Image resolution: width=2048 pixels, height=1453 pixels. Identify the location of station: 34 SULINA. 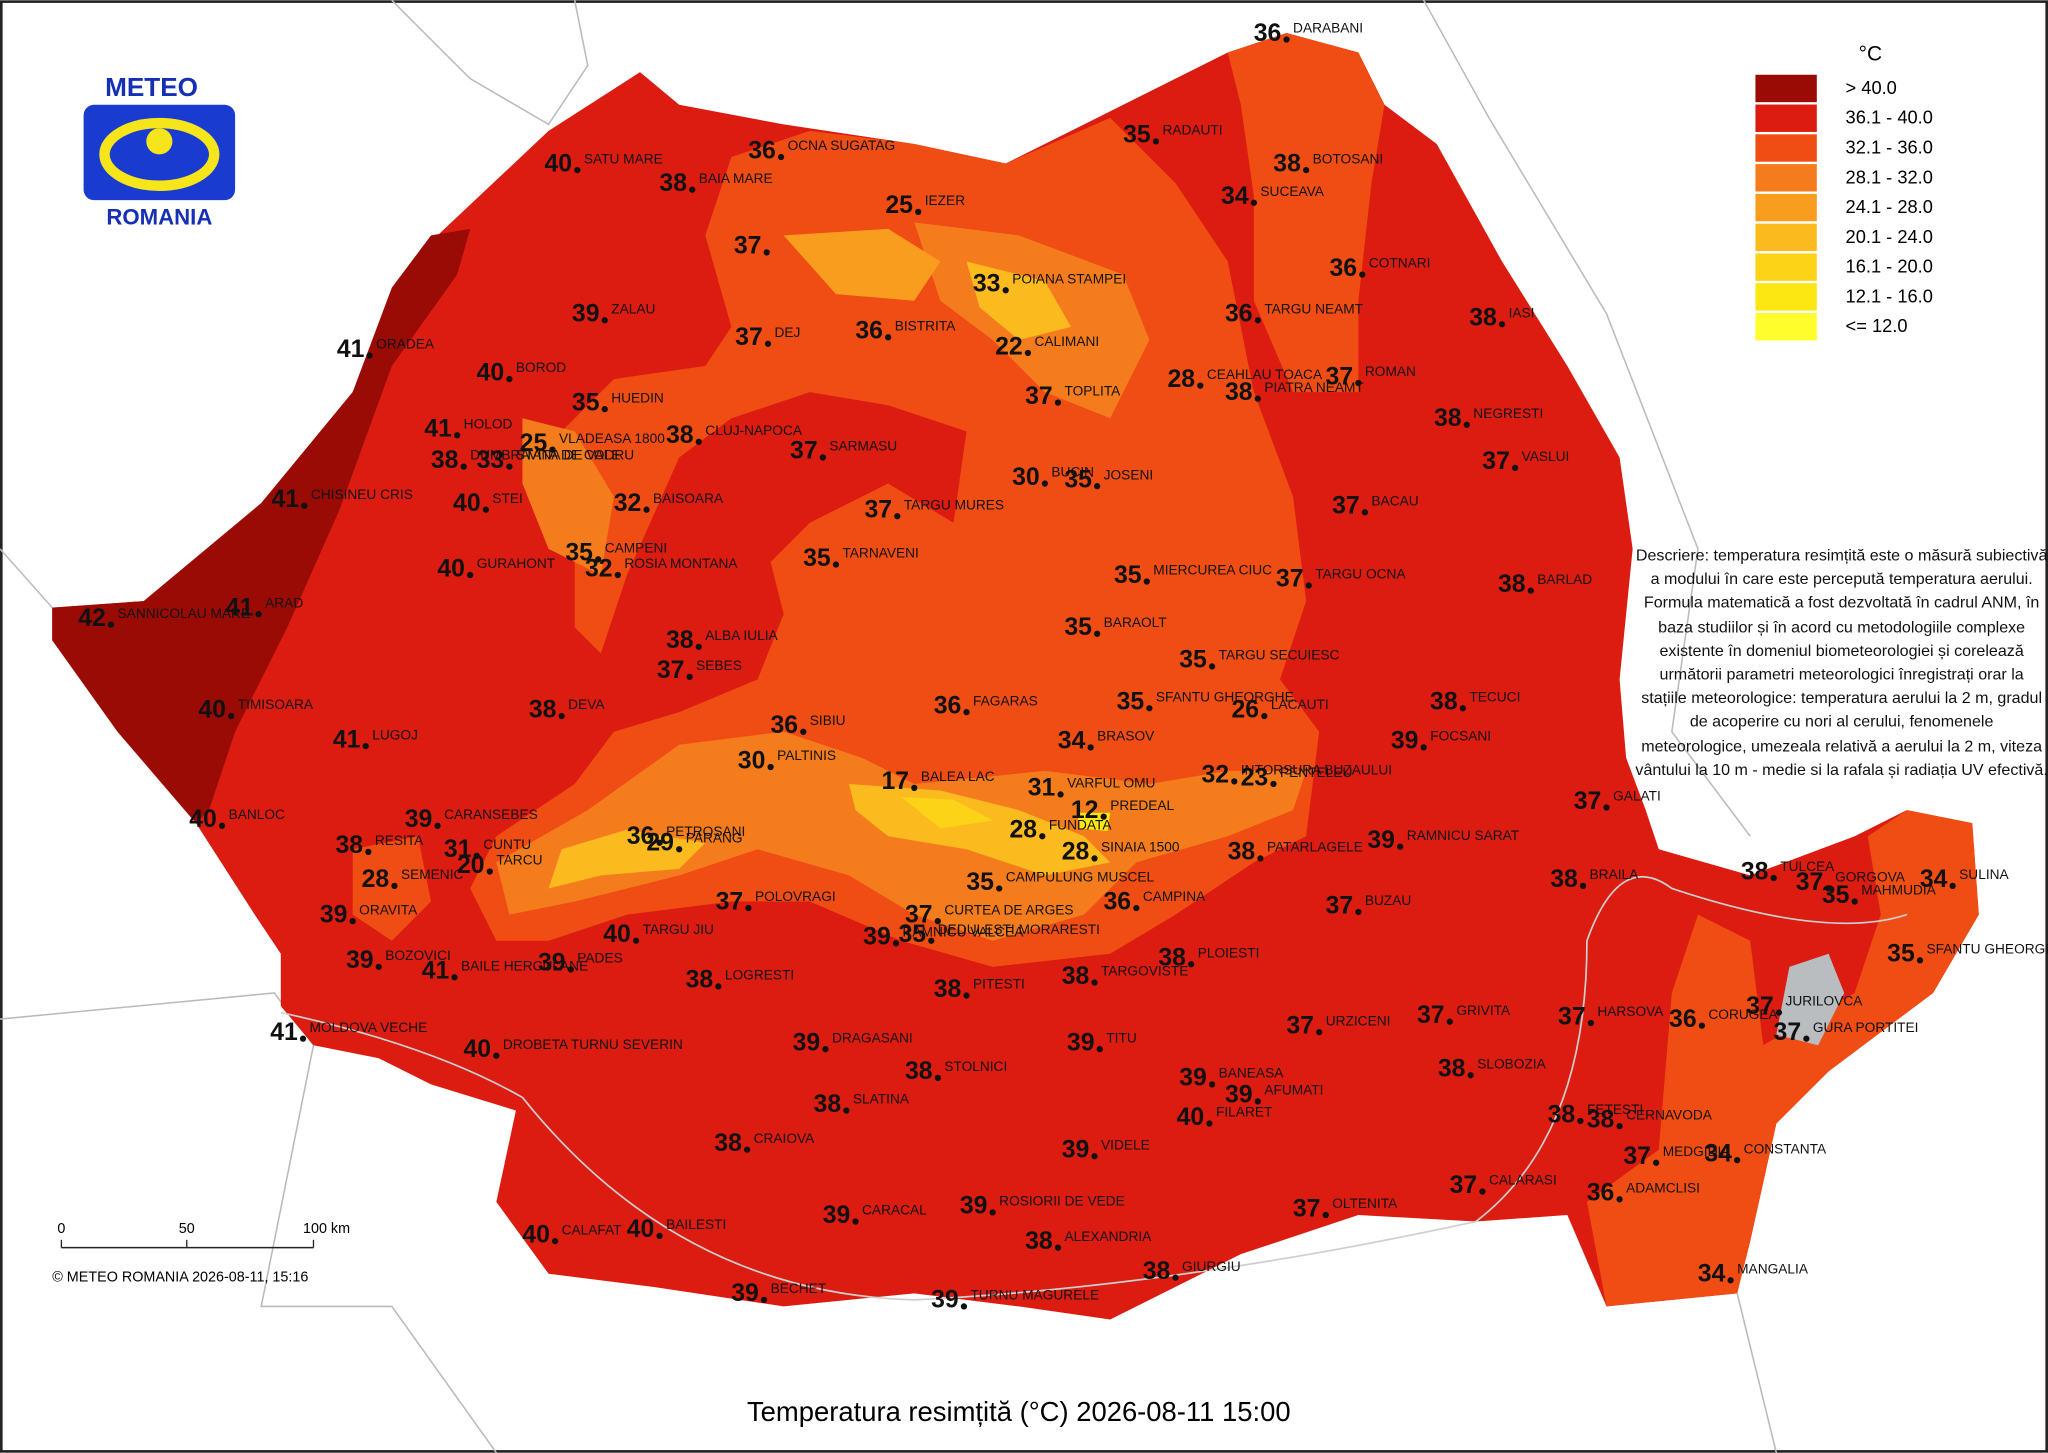
(1965, 879).